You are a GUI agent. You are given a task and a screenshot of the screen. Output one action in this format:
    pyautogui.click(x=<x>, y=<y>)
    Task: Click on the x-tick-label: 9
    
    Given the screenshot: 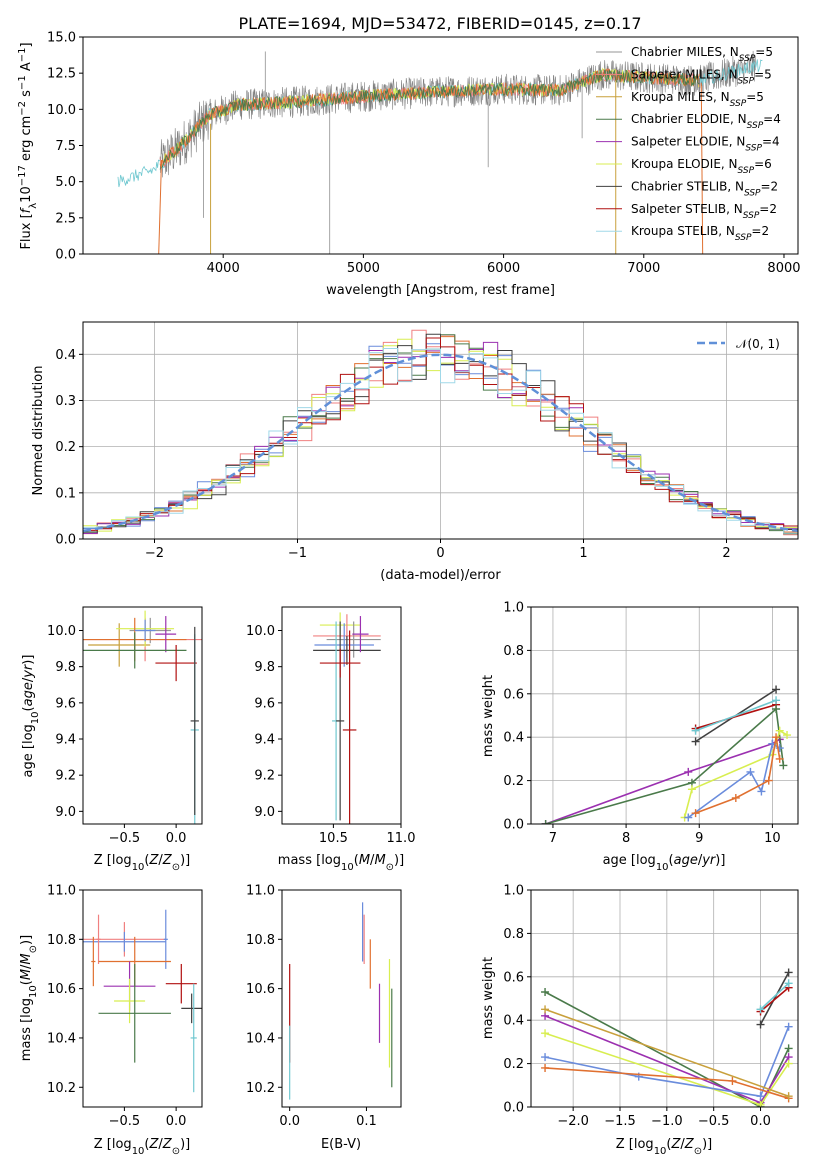 What is the action you would take?
    pyautogui.click(x=699, y=838)
    